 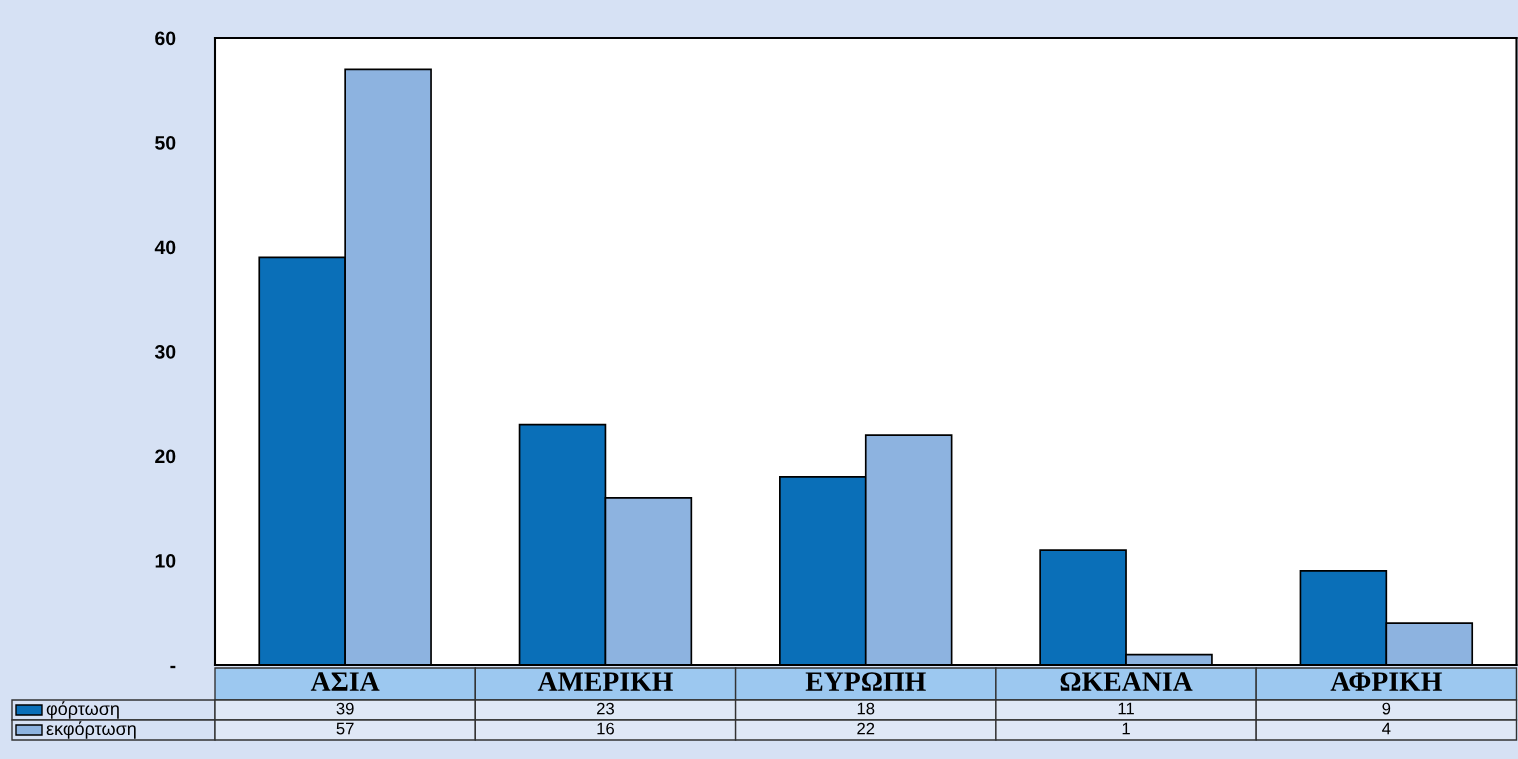 I want to click on data-label: 18, so click(x=866, y=708).